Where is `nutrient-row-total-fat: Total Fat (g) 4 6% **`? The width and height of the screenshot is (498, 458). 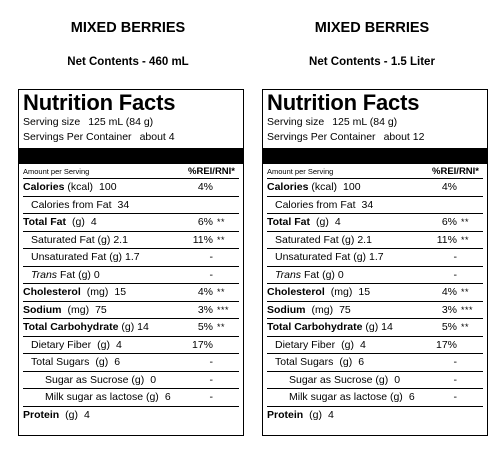 nutrient-row-total-fat: Total Fat (g) 4 6% ** is located at coordinates (375, 223).